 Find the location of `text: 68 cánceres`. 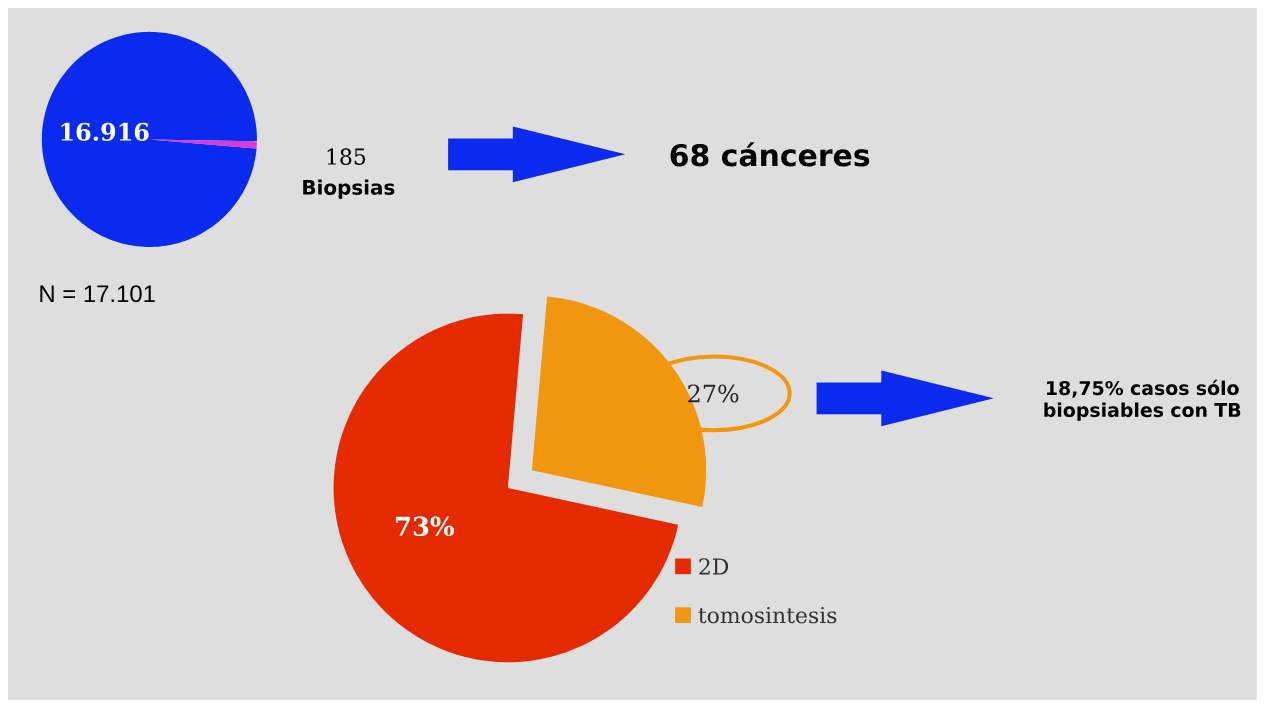

text: 68 cánceres is located at coordinates (770, 154).